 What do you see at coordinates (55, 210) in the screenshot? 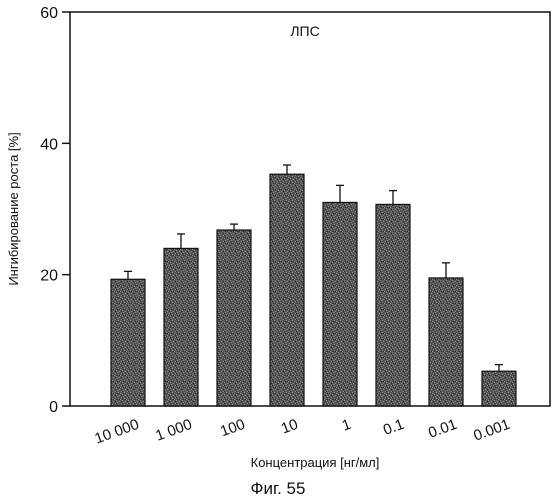
I see `y-axis: 0 20 40 60` at bounding box center [55, 210].